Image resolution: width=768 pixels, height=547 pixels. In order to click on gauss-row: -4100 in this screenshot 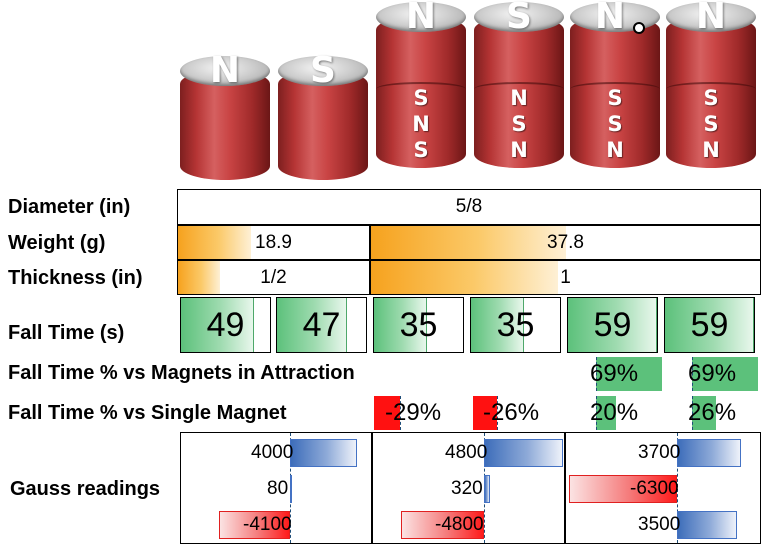, I will do `click(276, 525)`.